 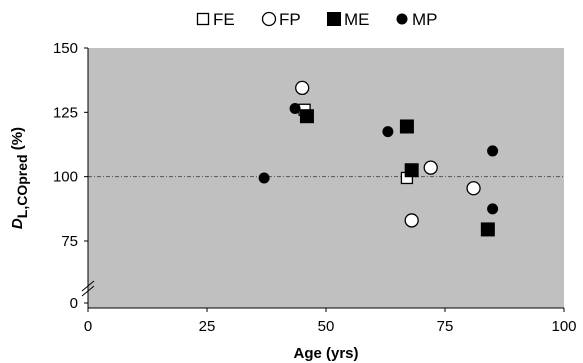 I want to click on y-tick-label: 75, so click(x=69, y=241).